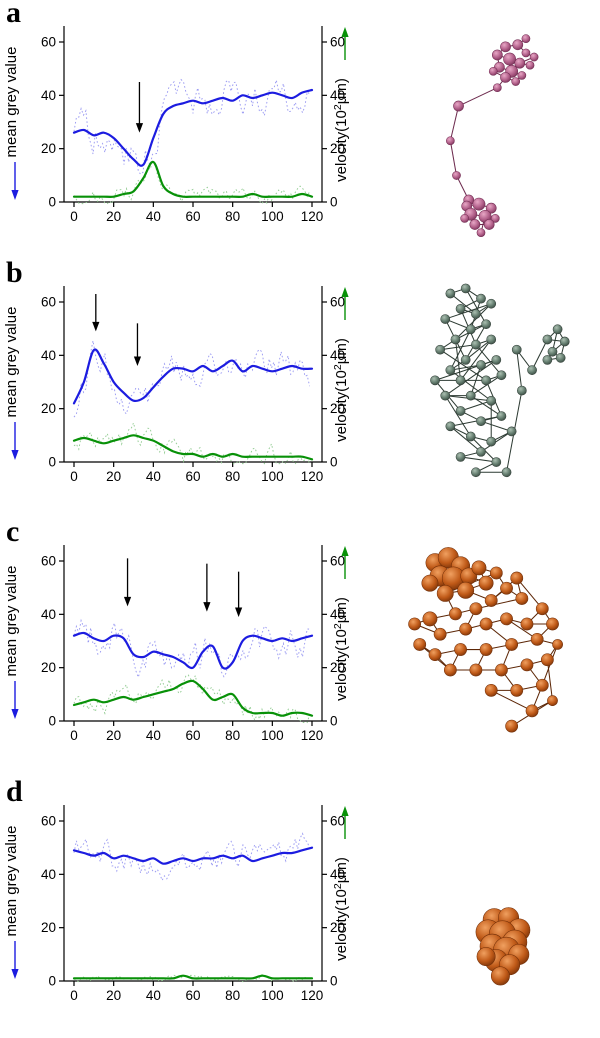 This screenshot has width=600, height=1038. What do you see at coordinates (14, 791) in the screenshot?
I see `panel-label-d: d` at bounding box center [14, 791].